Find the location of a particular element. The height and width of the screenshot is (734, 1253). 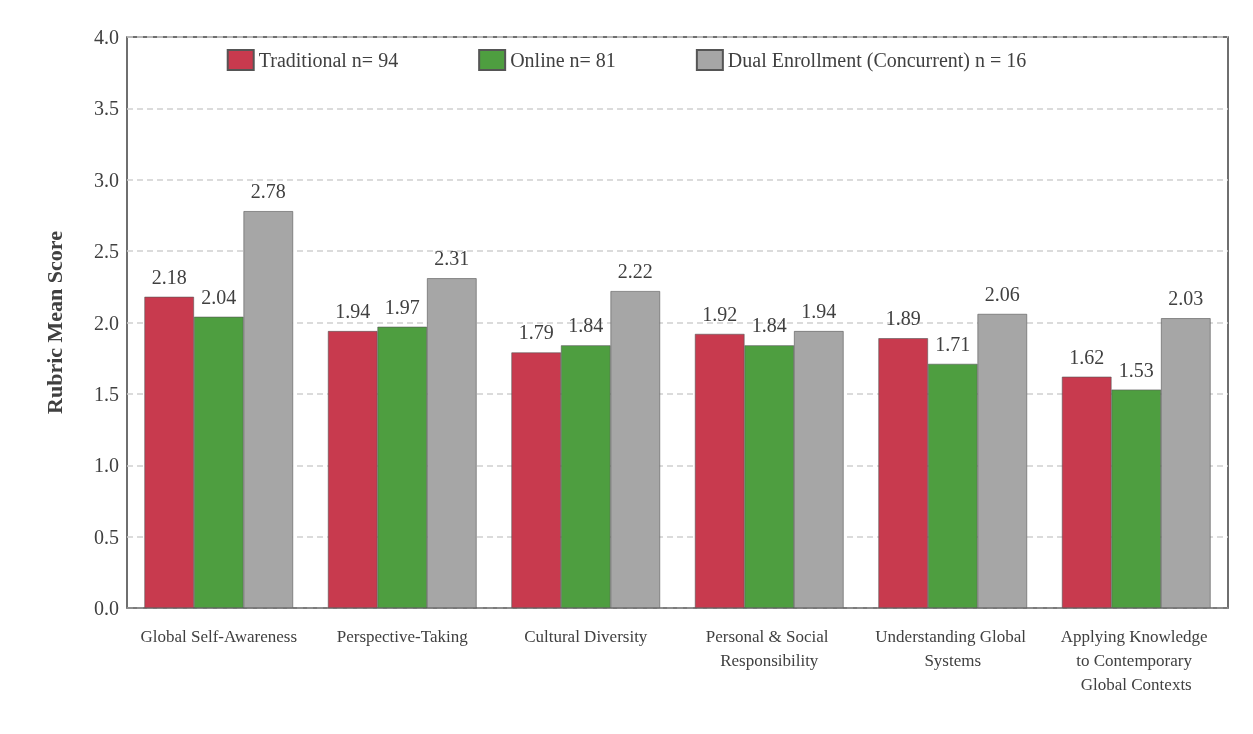

data-label: 1.92 is located at coordinates (720, 313).